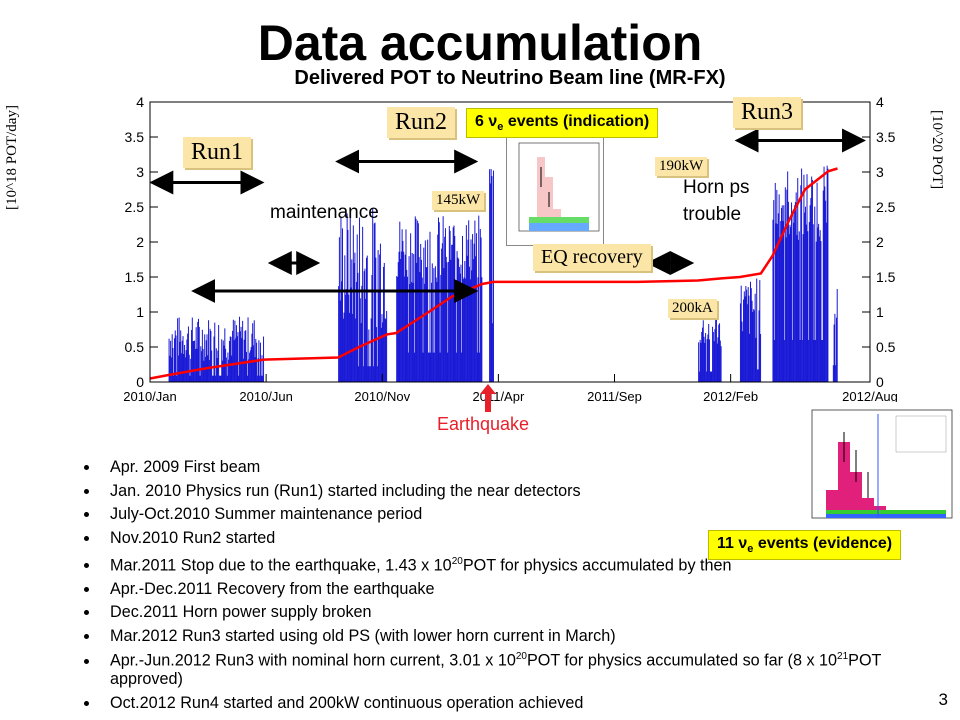 The height and width of the screenshot is (720, 960). What do you see at coordinates (500, 127) in the screenshot?
I see `indication-sub: e` at bounding box center [500, 127].